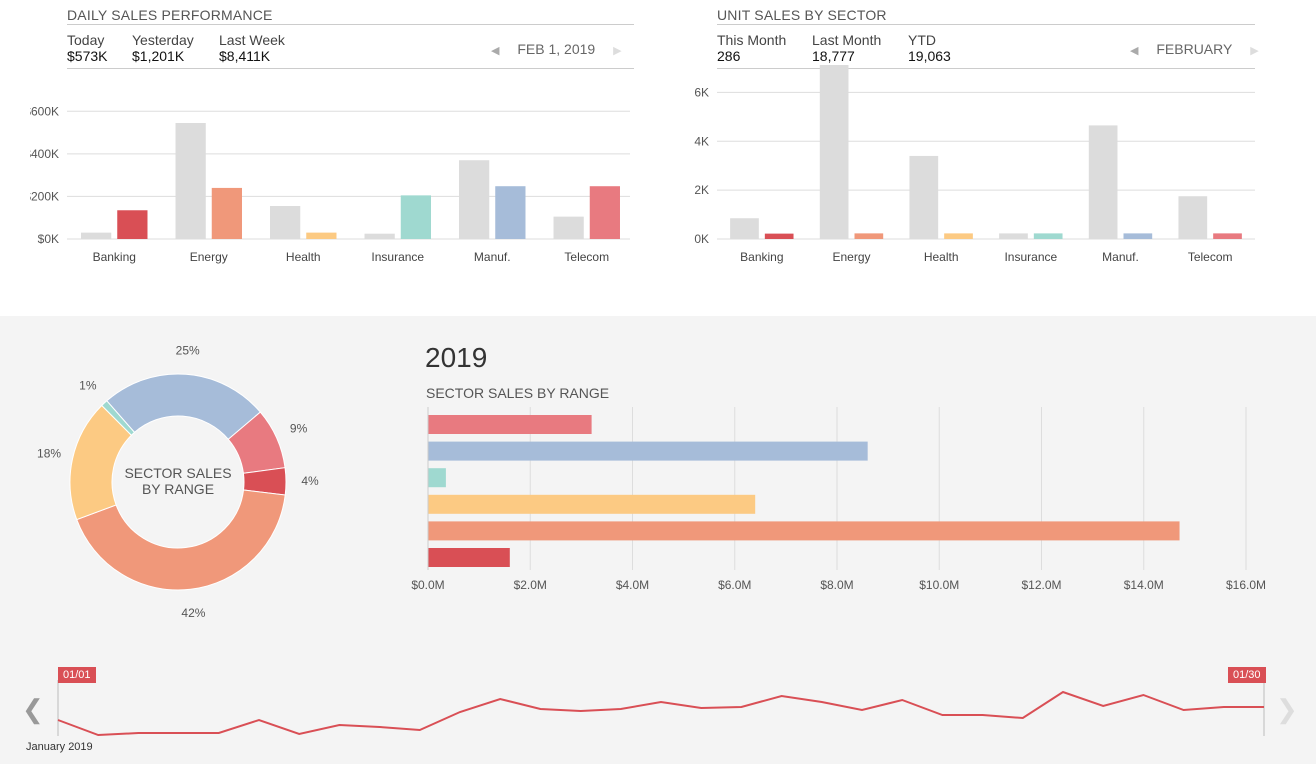 This screenshot has width=1316, height=764. I want to click on stat-value: 18,777, so click(833, 56).